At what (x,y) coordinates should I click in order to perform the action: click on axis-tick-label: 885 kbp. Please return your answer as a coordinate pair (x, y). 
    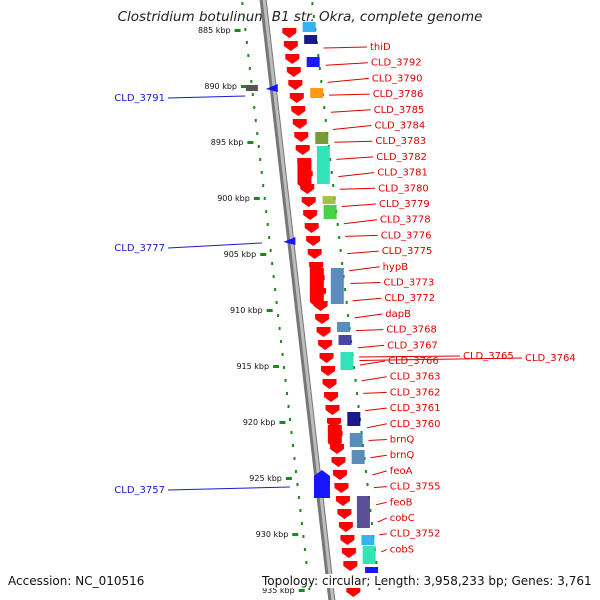
    Looking at the image, I should click on (214, 30).